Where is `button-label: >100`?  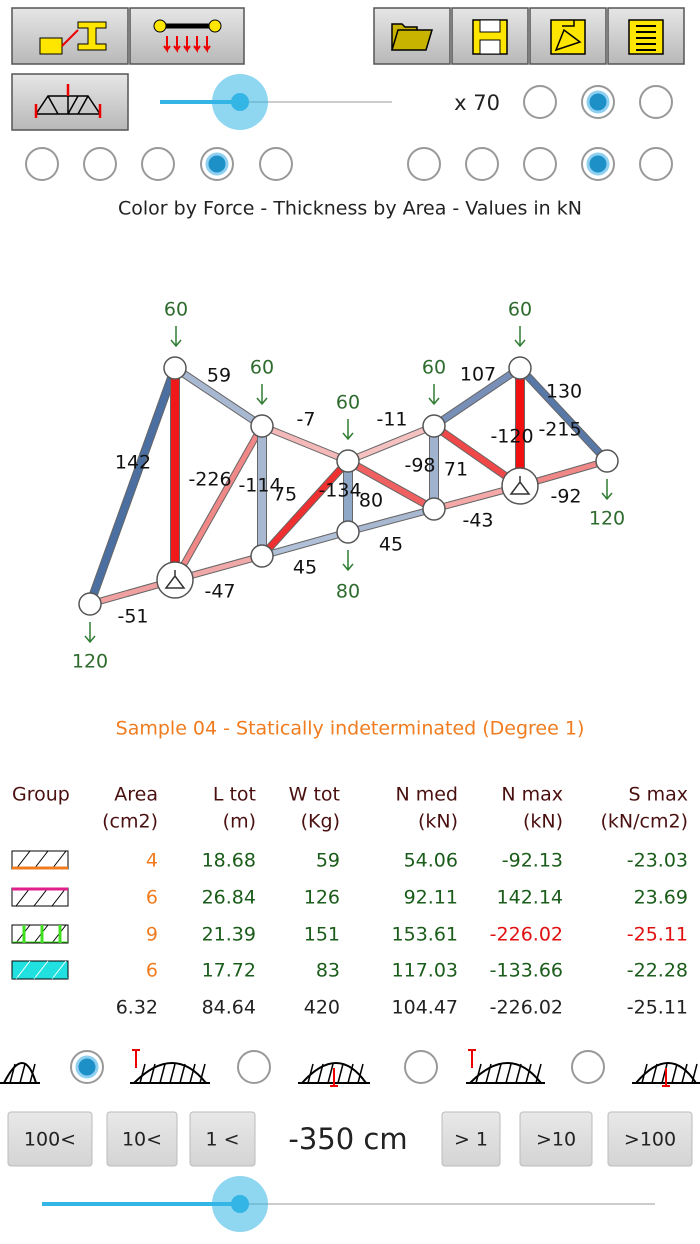 button-label: >100 is located at coordinates (650, 1140).